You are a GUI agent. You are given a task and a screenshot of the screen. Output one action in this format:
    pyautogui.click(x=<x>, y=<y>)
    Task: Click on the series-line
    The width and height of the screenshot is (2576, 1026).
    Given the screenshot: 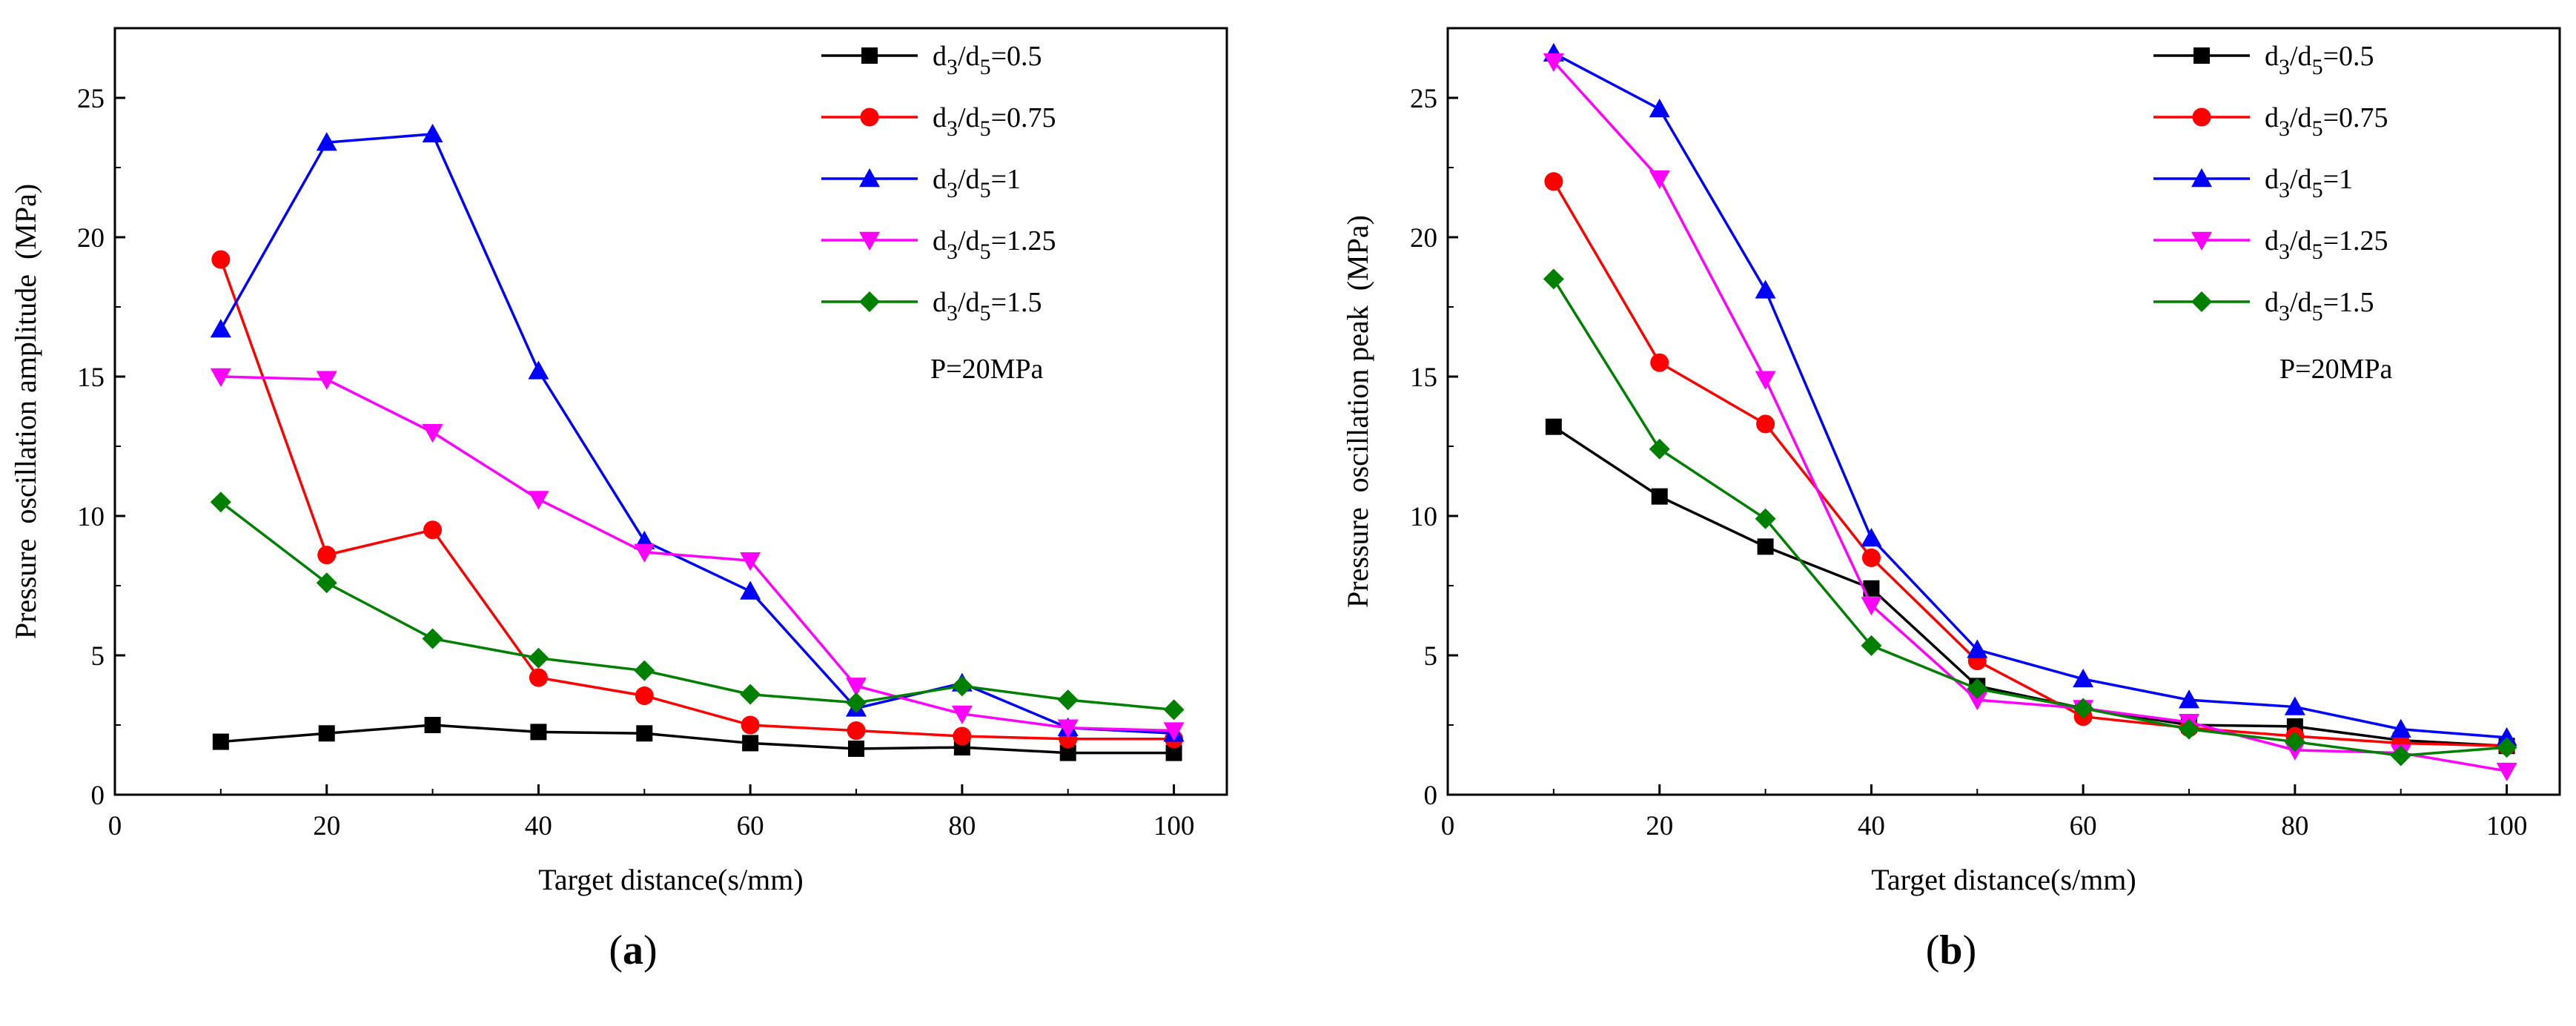 What is the action you would take?
    pyautogui.click(x=696, y=606)
    